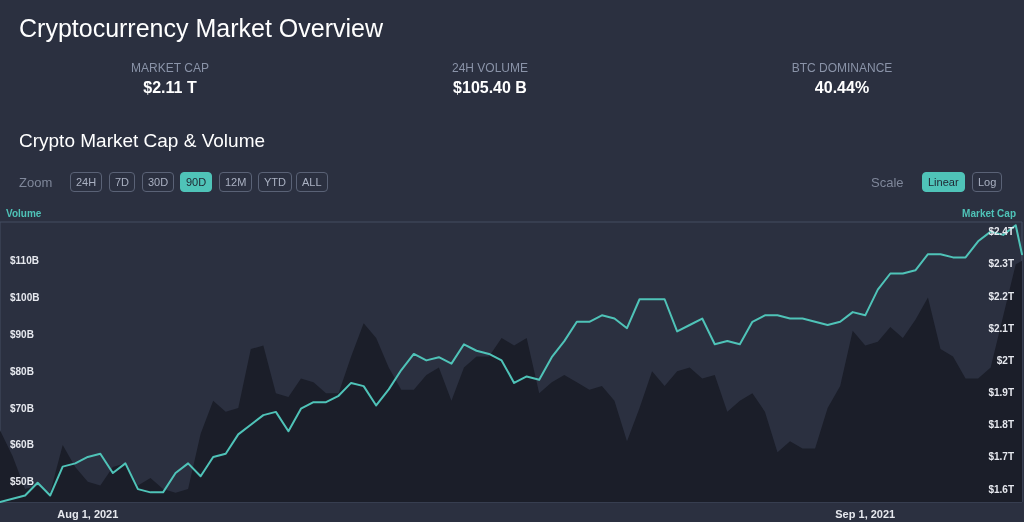 Image resolution: width=1024 pixels, height=522 pixels. Describe the element at coordinates (887, 182) in the screenshot. I see `text: Scale` at that location.